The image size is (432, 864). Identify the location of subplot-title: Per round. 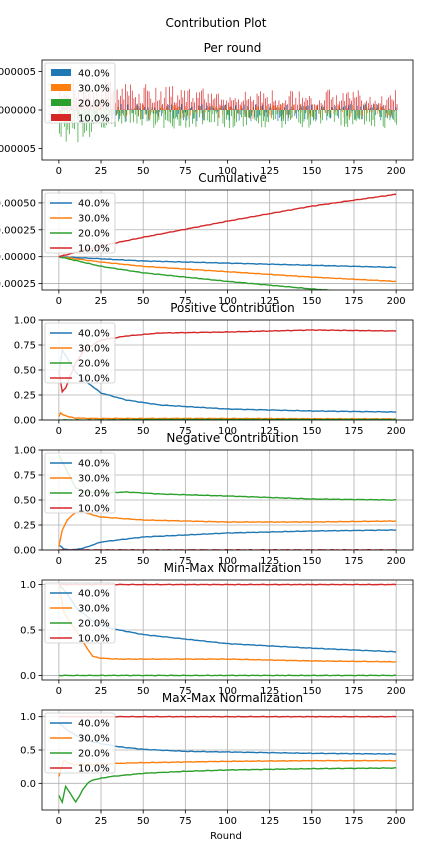
(233, 48).